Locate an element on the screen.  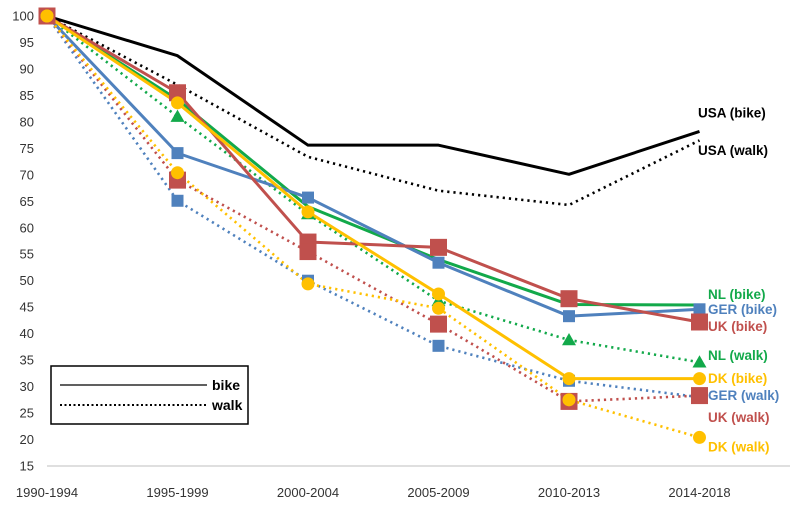
y-tick-label: 50 is located at coordinates (27, 280).